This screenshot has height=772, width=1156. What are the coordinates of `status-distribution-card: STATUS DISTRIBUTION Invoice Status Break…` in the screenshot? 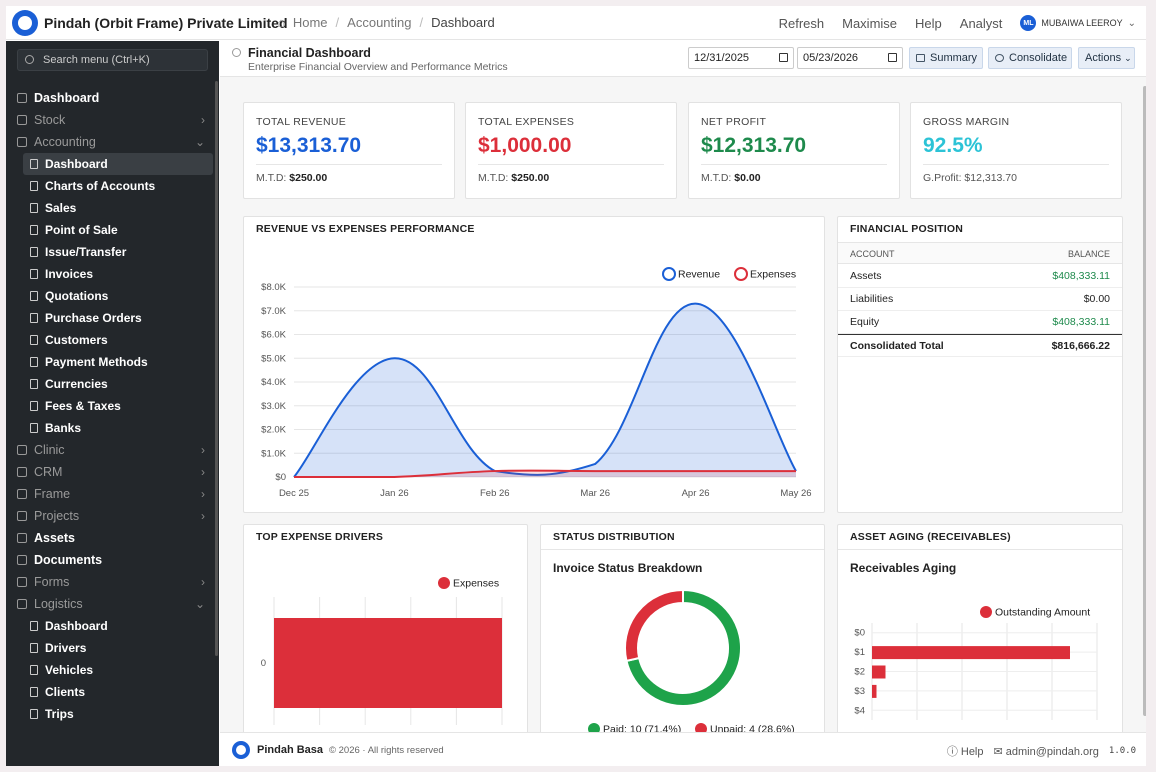 It's located at (682, 628).